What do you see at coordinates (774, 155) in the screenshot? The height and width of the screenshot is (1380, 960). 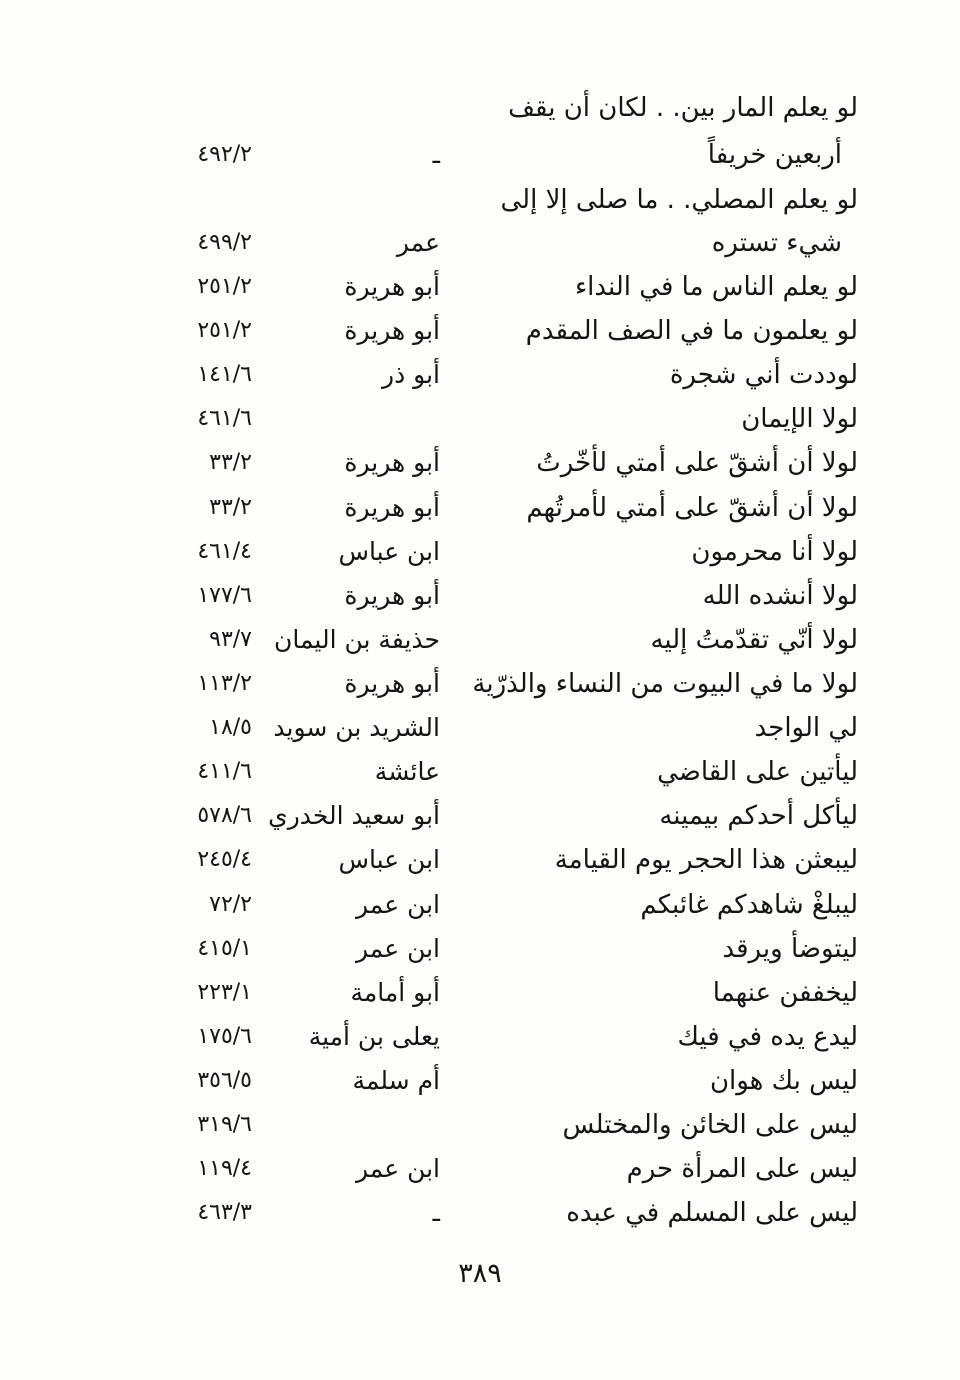 I see `hadith-text: أربعين خريفاً` at bounding box center [774, 155].